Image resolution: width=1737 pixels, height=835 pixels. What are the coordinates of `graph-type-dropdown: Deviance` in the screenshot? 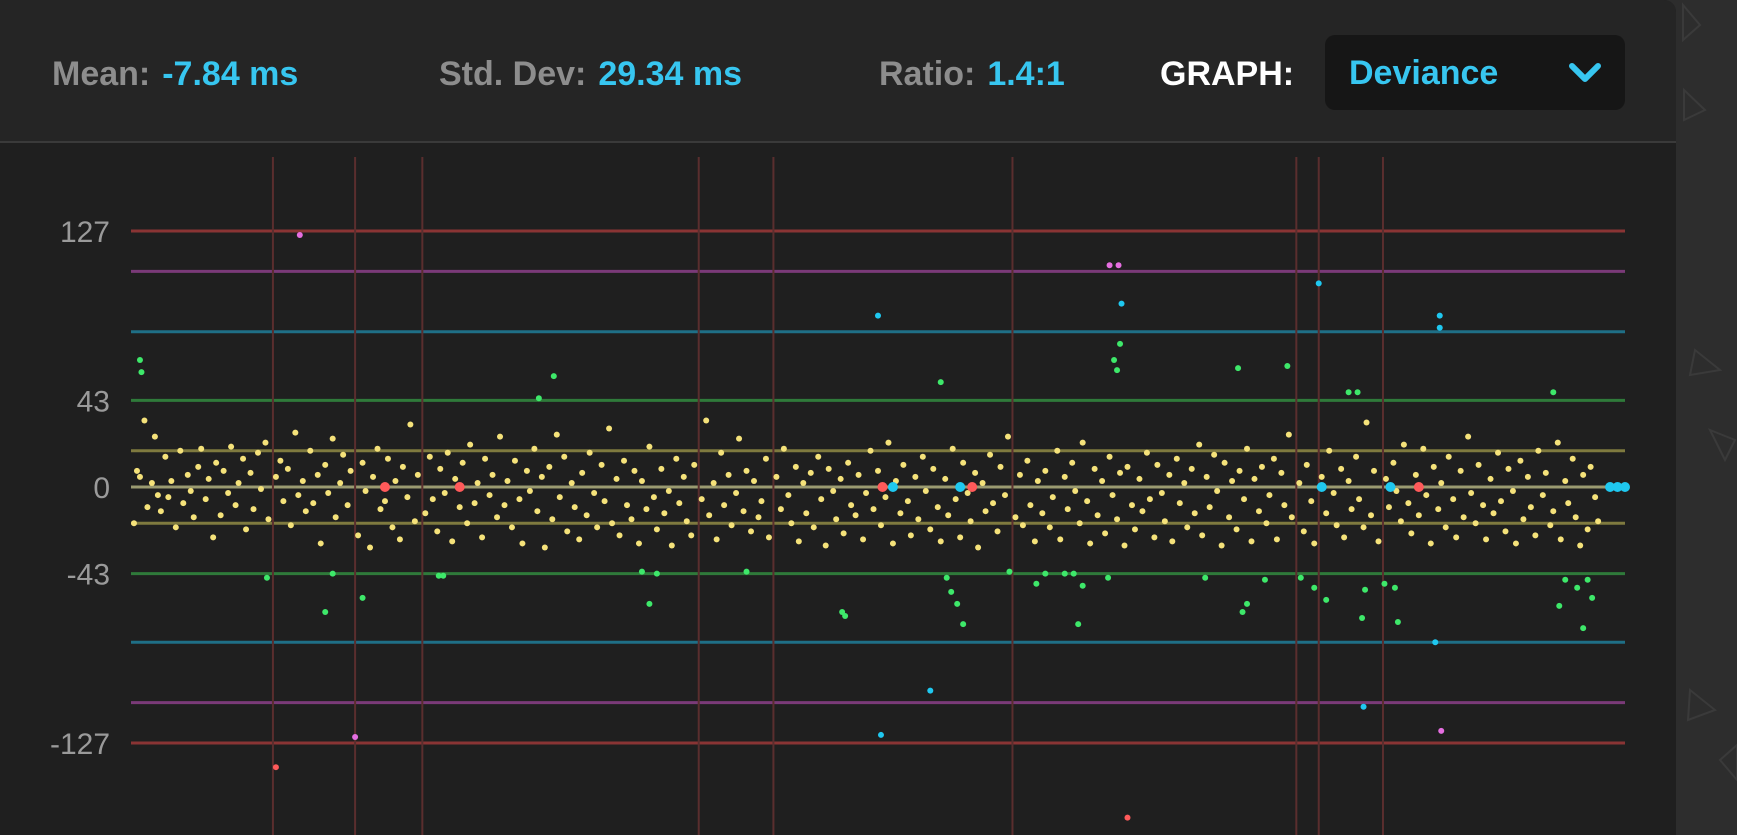 It's located at (1475, 72).